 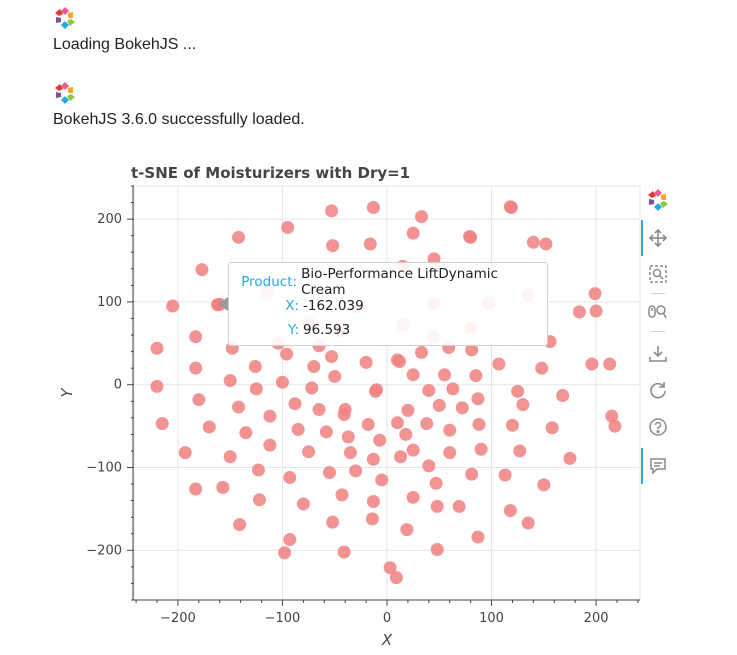 I want to click on wheel-zoom-icon, so click(x=658, y=312).